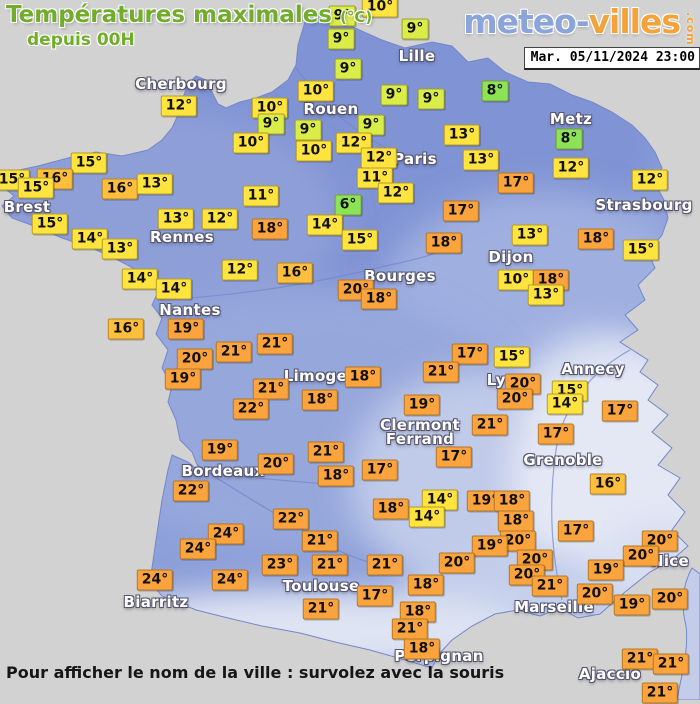 Image resolution: width=700 pixels, height=704 pixels. What do you see at coordinates (572, 21) in the screenshot?
I see `brand-logo: meteo-villes` at bounding box center [572, 21].